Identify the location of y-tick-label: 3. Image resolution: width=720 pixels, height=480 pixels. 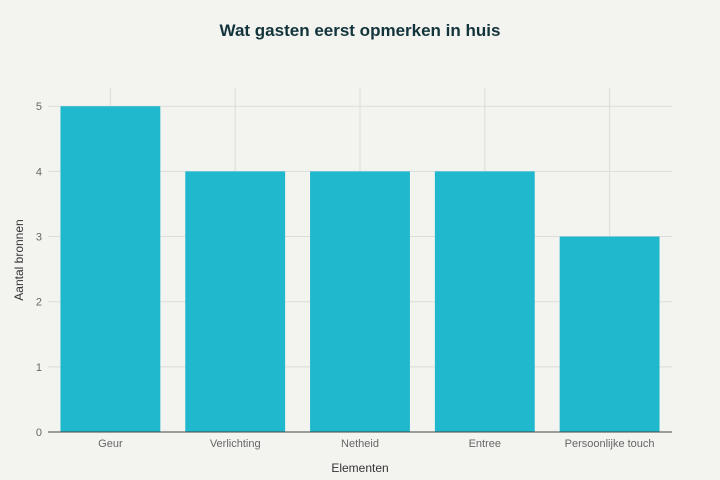
(39, 238).